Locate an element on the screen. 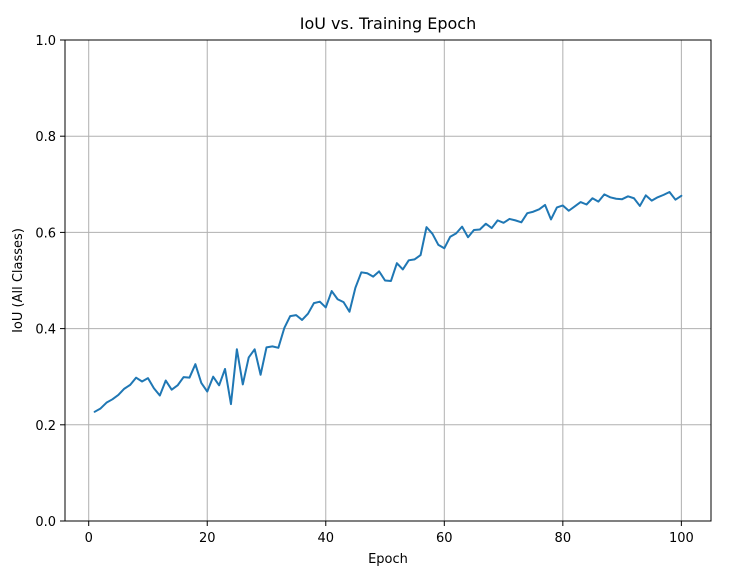 This screenshot has width=730, height=584. x-tick-label: 0 is located at coordinates (89, 538).